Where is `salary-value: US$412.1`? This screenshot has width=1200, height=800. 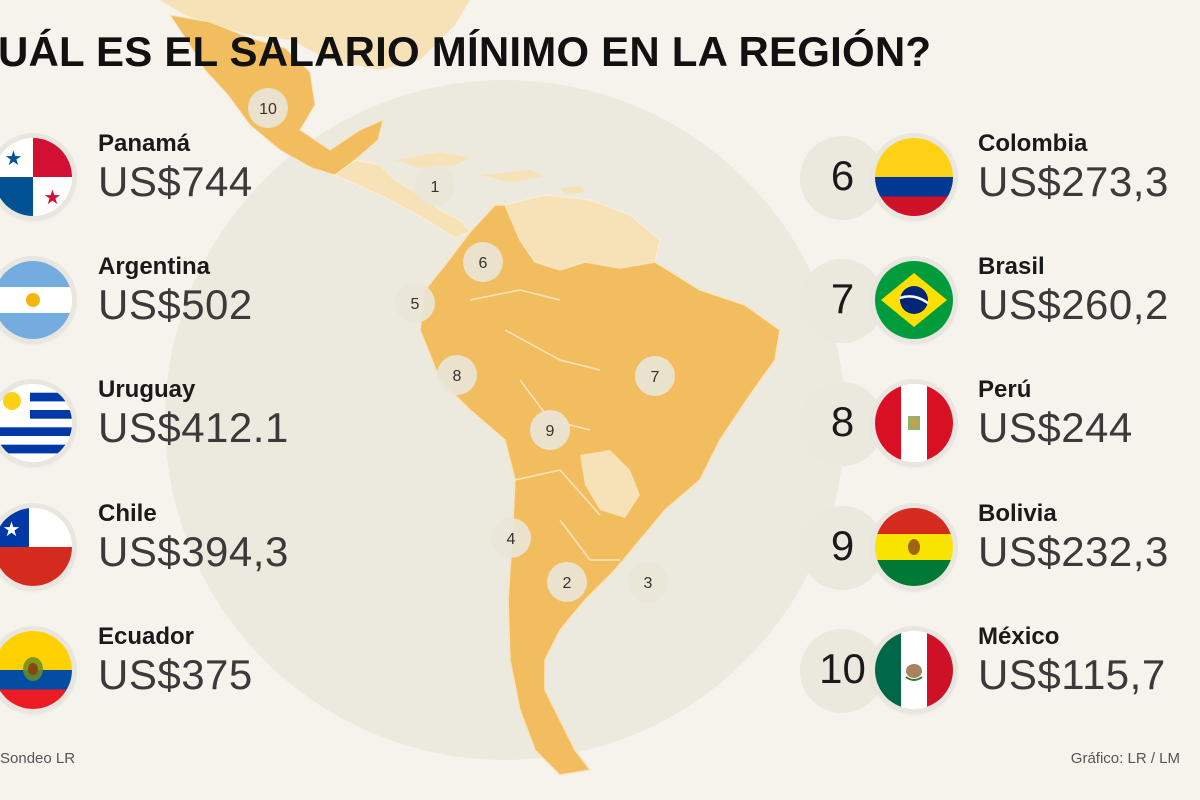
salary-value: US$412.1 is located at coordinates (193, 427).